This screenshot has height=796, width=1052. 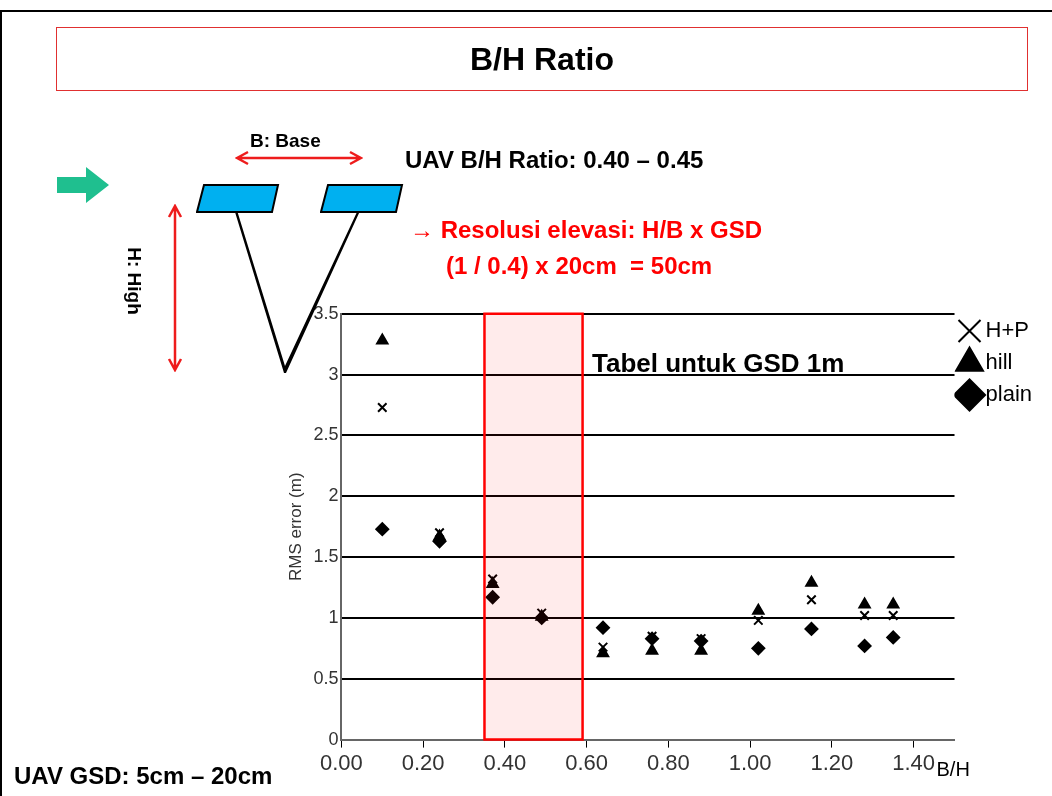 I want to click on text: (1 / 0.4) x 20cm = 50cm, so click(x=579, y=266).